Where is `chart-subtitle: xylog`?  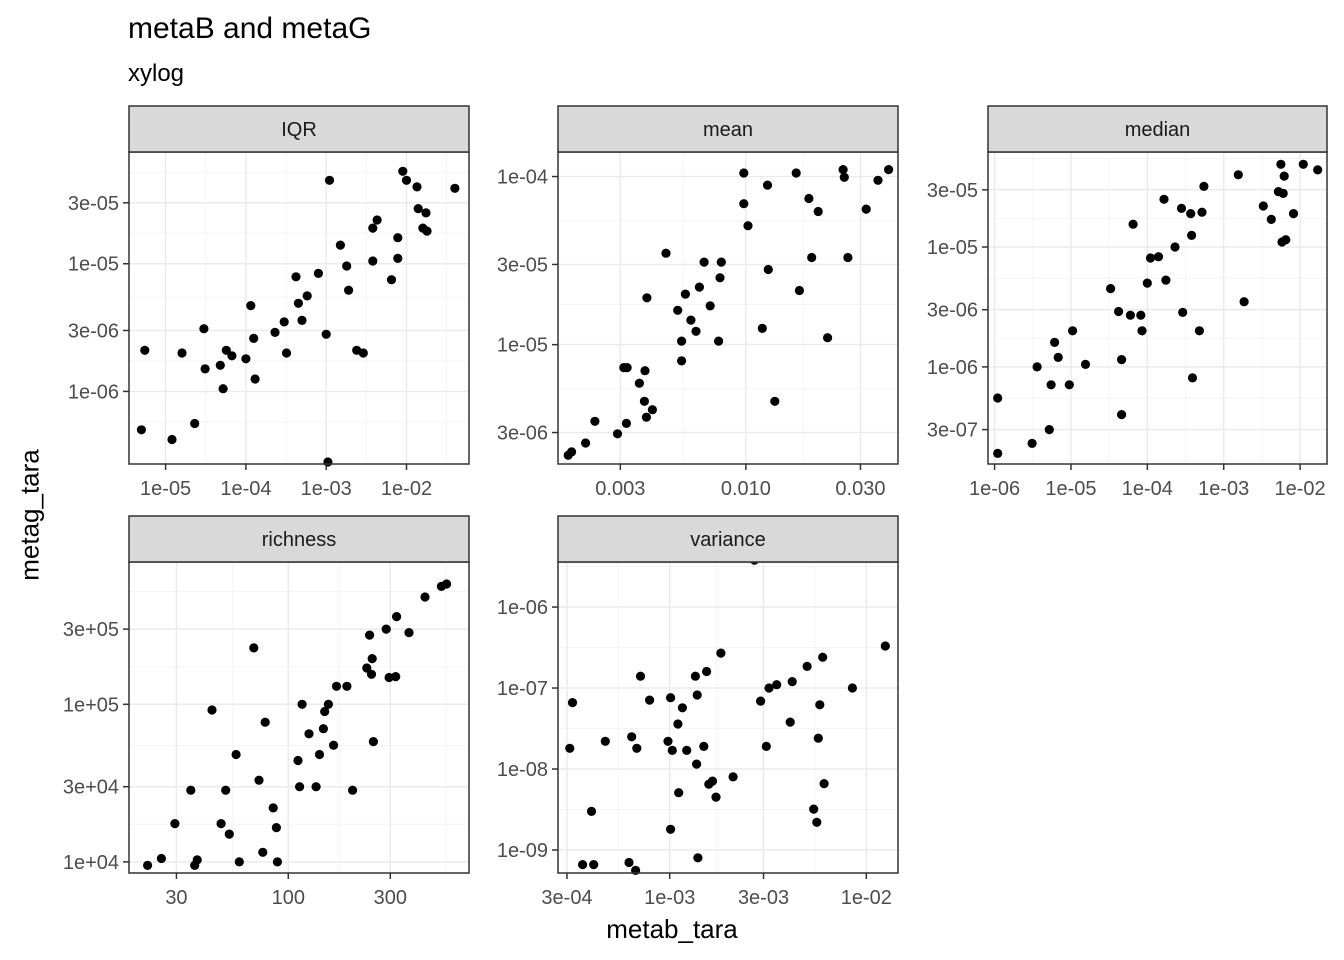
chart-subtitle: xylog is located at coordinates (156, 73).